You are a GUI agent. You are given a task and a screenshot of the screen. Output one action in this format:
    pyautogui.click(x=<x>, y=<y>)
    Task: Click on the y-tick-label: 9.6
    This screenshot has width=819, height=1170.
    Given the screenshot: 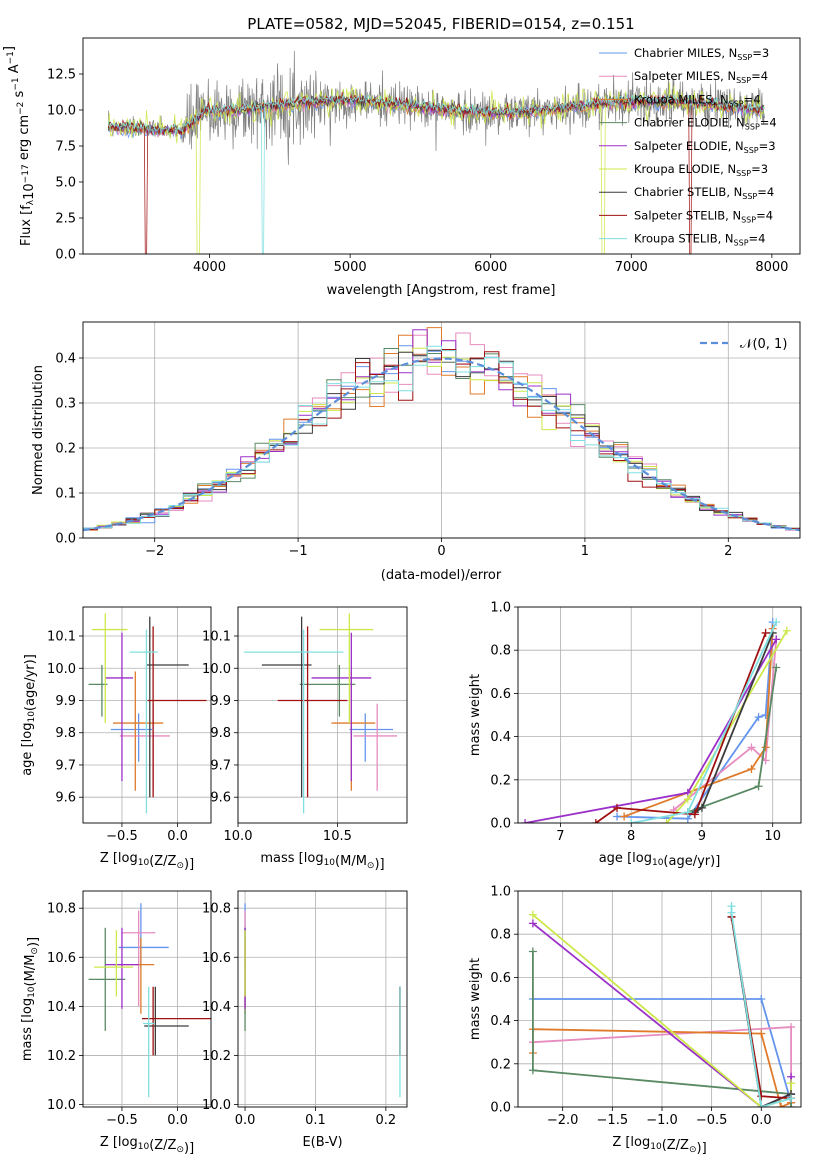 What is the action you would take?
    pyautogui.click(x=65, y=798)
    